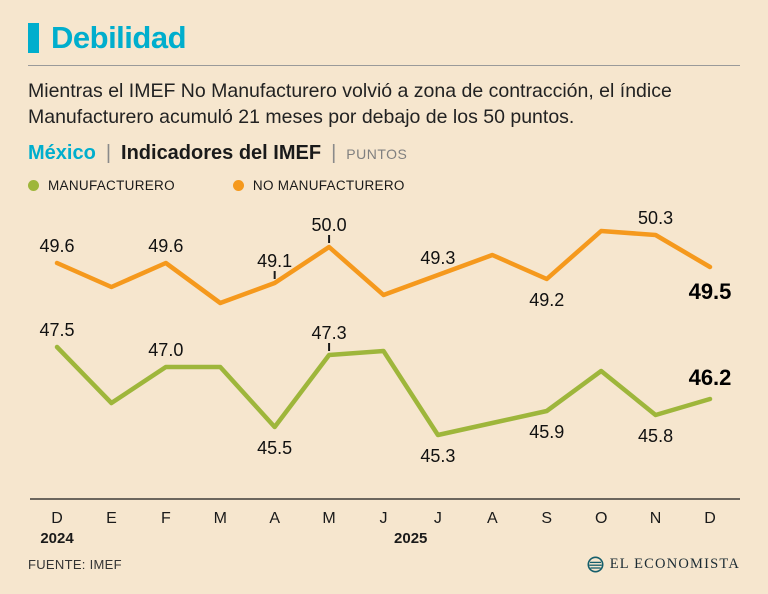 This screenshot has width=768, height=594. Describe the element at coordinates (710, 291) in the screenshot. I see `svg-text: 49.5` at that location.